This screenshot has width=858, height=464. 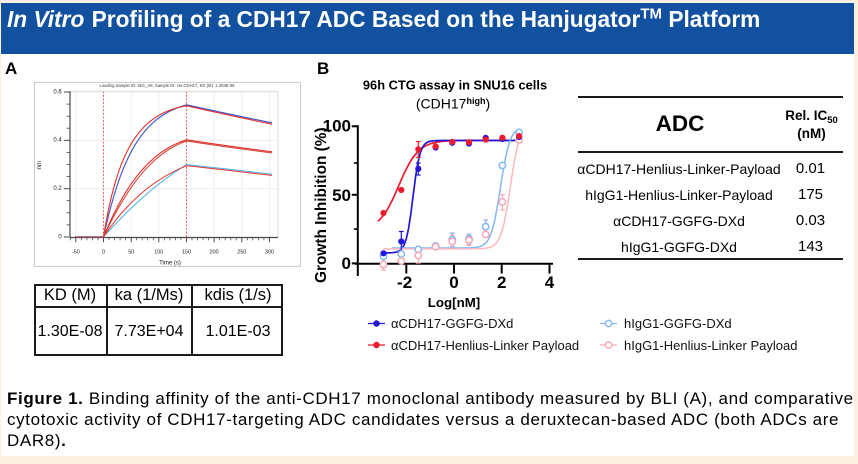 I want to click on svg-text: nm, so click(x=39, y=165).